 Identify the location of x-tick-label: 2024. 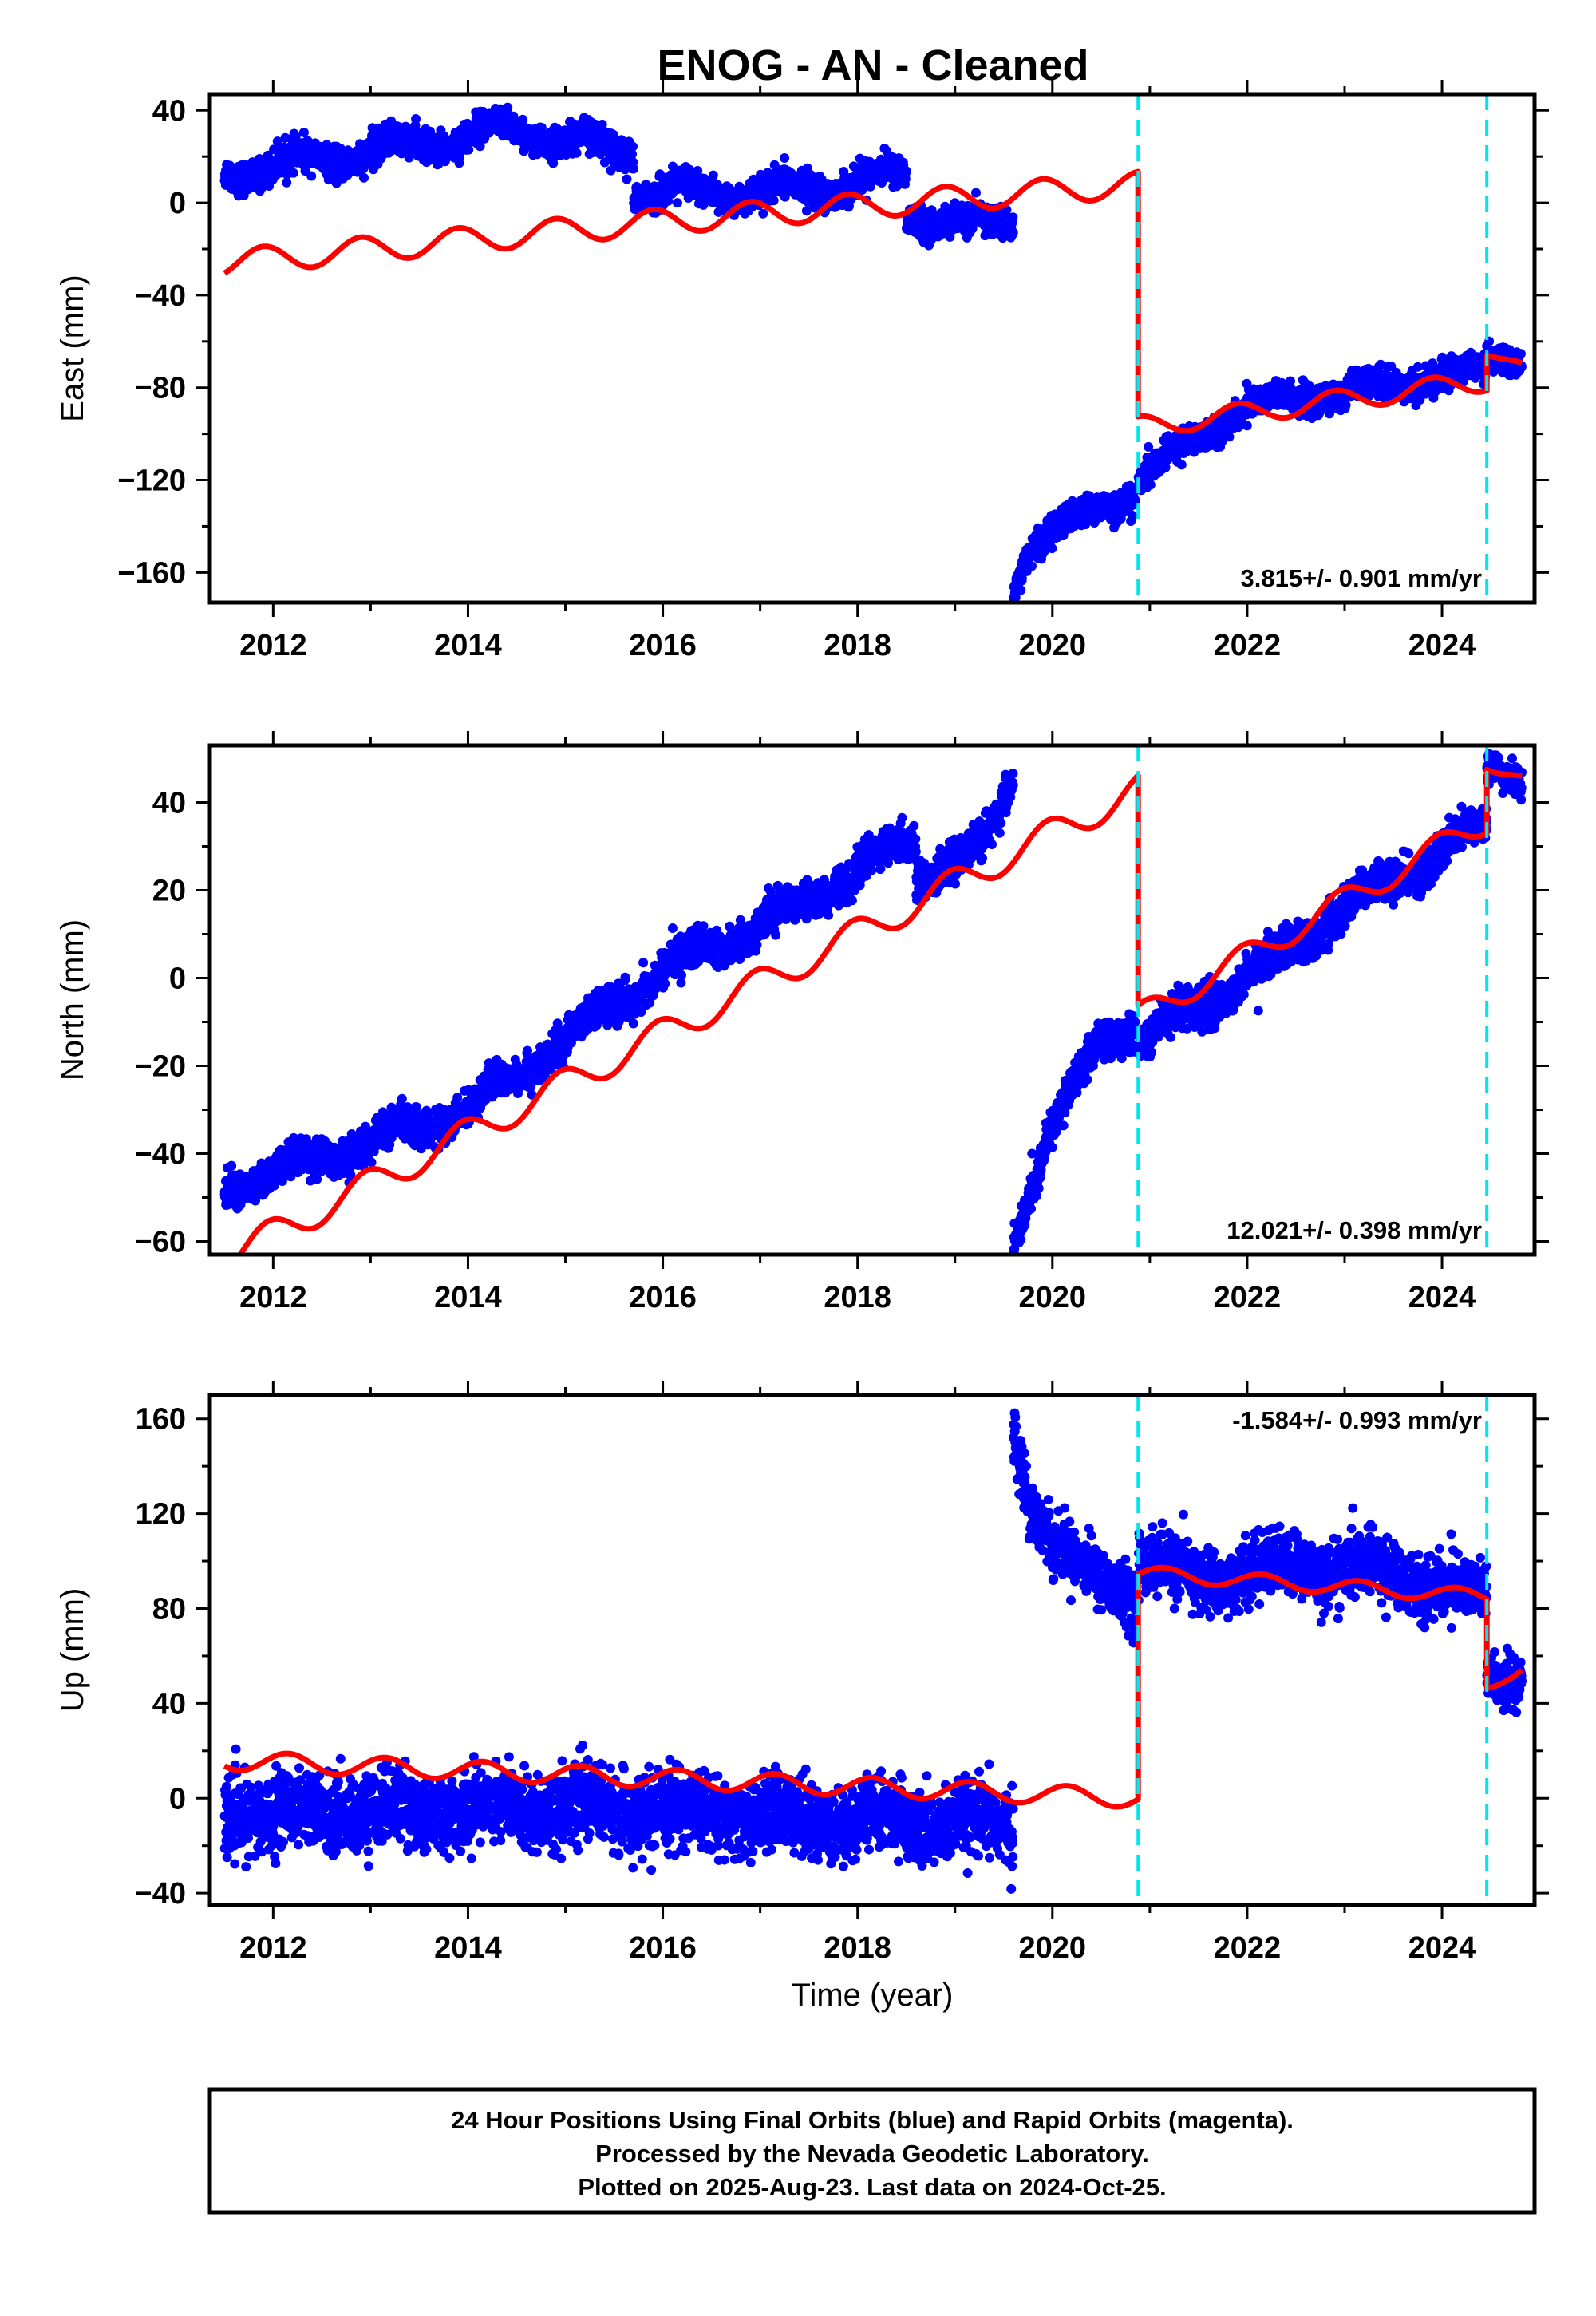
(1442, 645).